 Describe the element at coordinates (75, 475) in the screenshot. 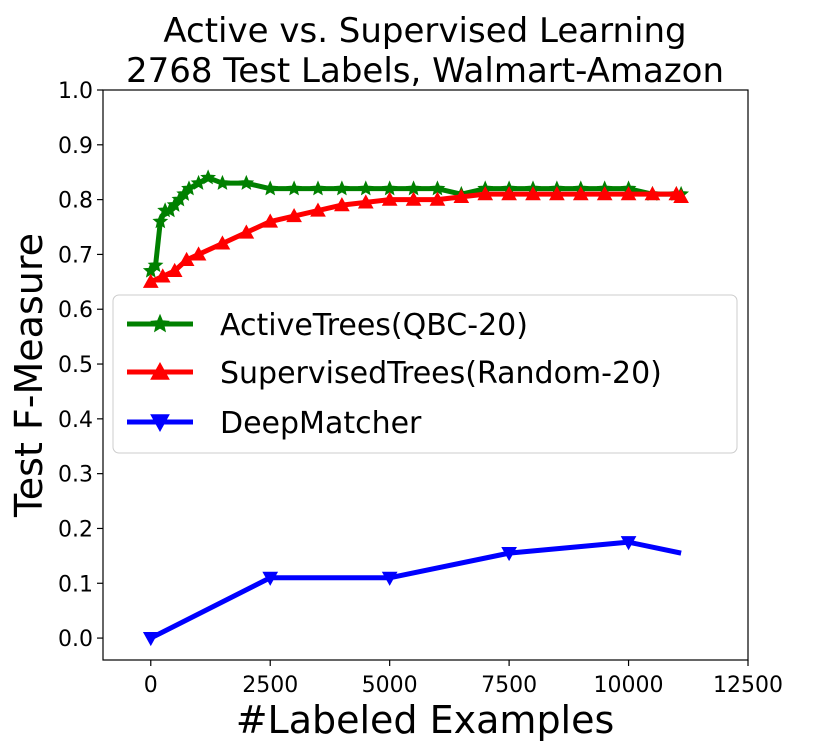

I see `y-tick-label: 0.3` at that location.